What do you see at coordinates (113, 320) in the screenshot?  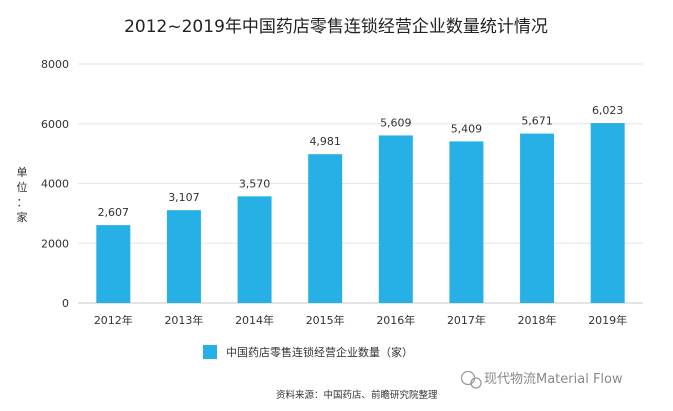 I see `x-tick-label: 2012年` at bounding box center [113, 320].